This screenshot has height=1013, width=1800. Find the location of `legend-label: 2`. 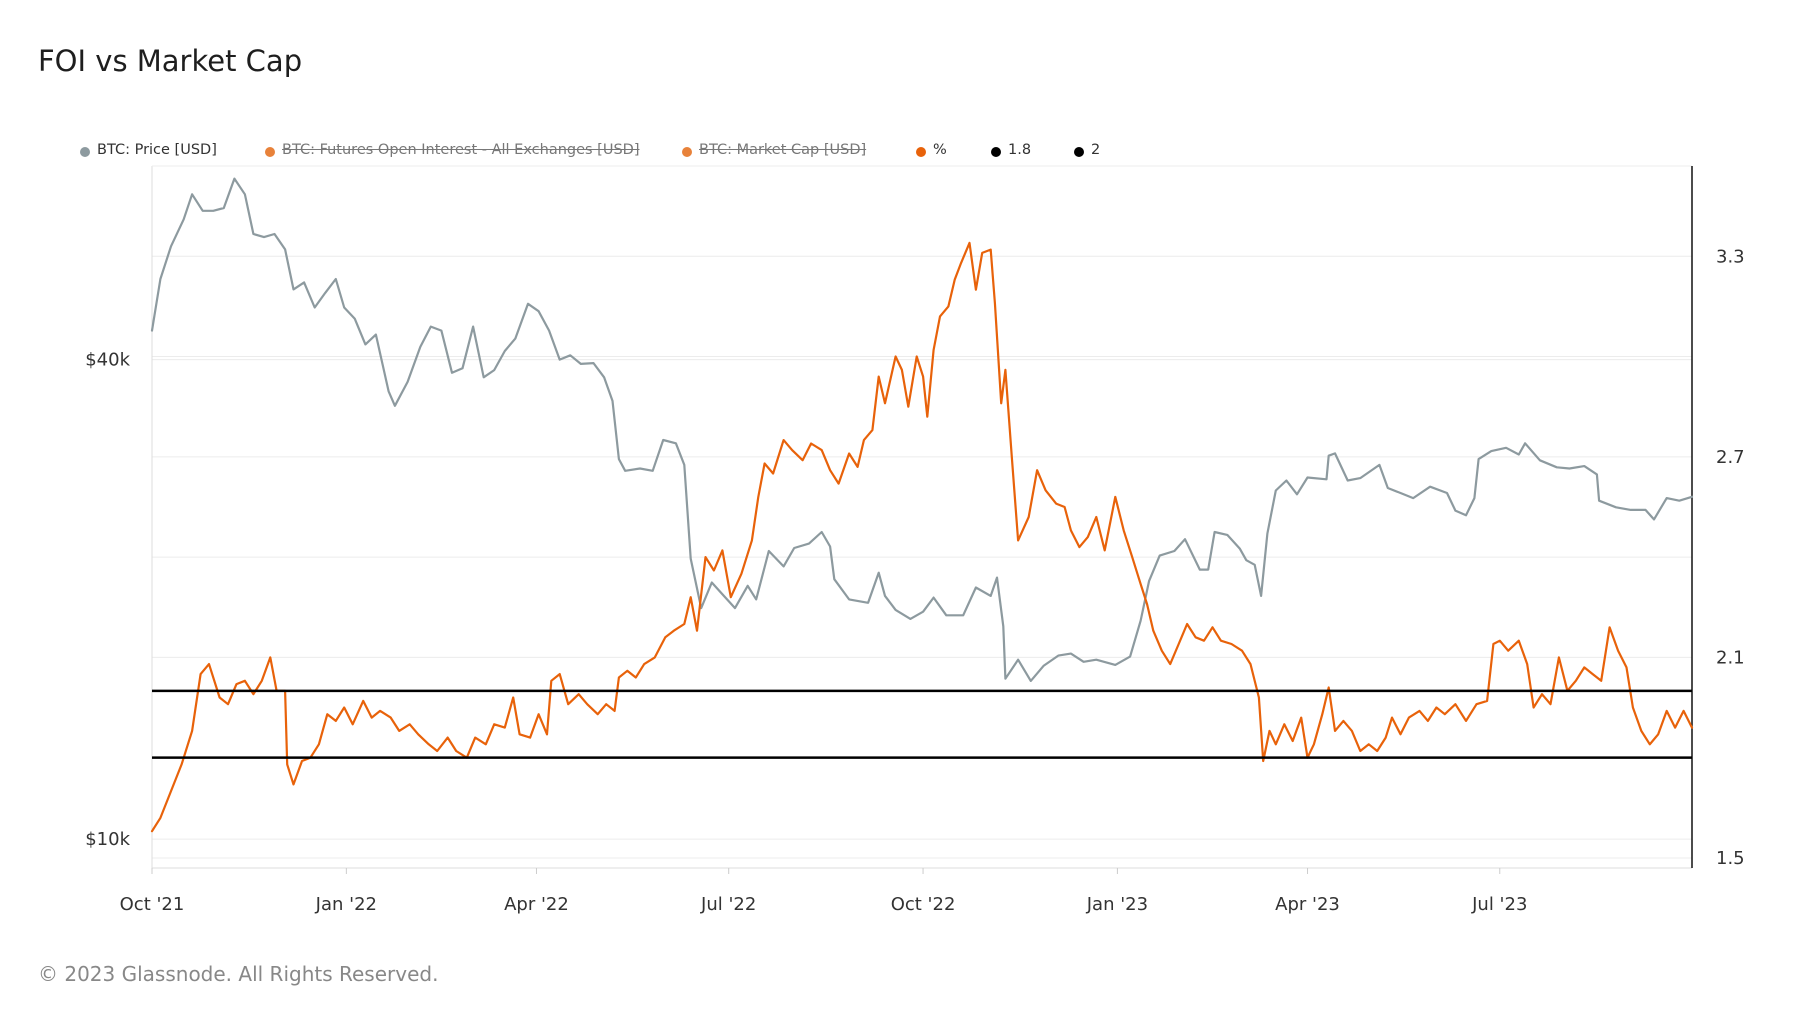

legend-label: 2 is located at coordinates (1096, 150).